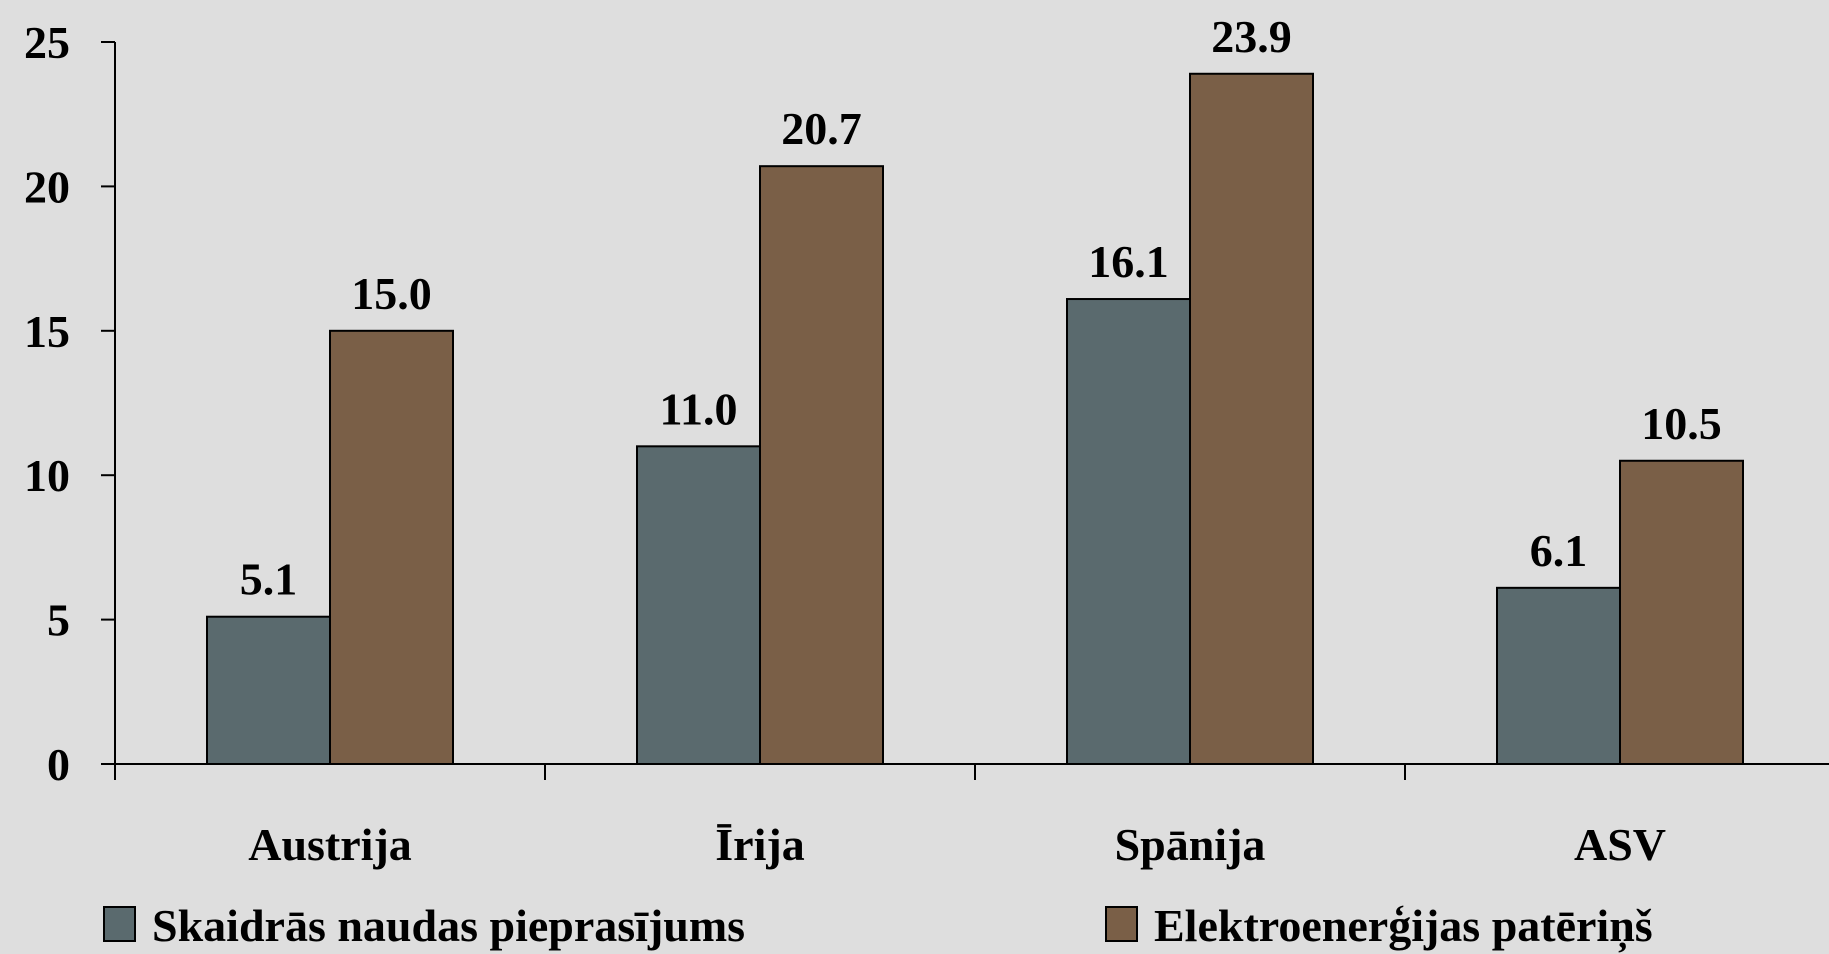  I want to click on data-label: 10.5, so click(1681, 423).